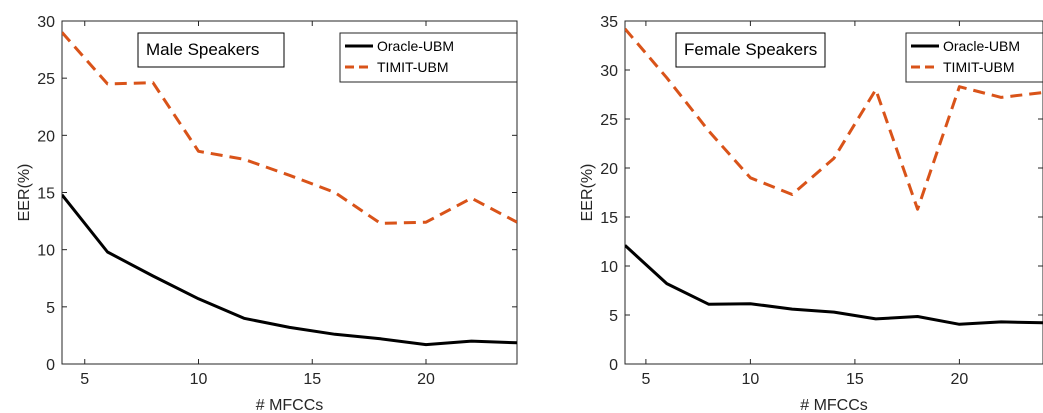  Describe the element at coordinates (834, 285) in the screenshot. I see `series-line-oracle-ubm` at that location.